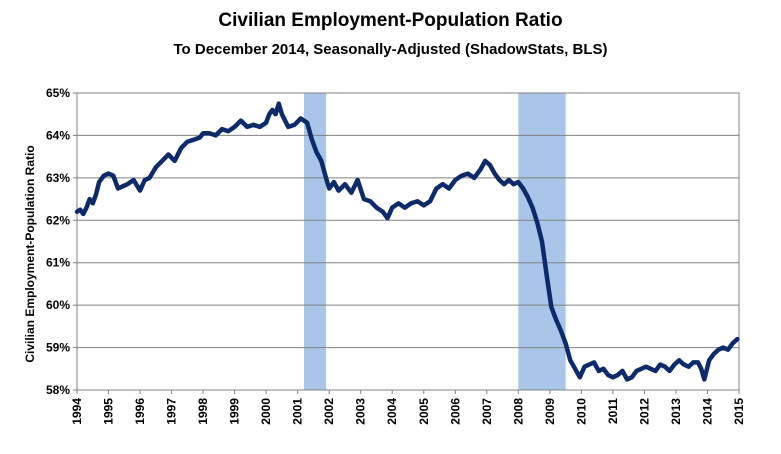 This screenshot has height=454, width=781. I want to click on chart-title: Civilian Employment-Population Ratio, so click(390, 20).